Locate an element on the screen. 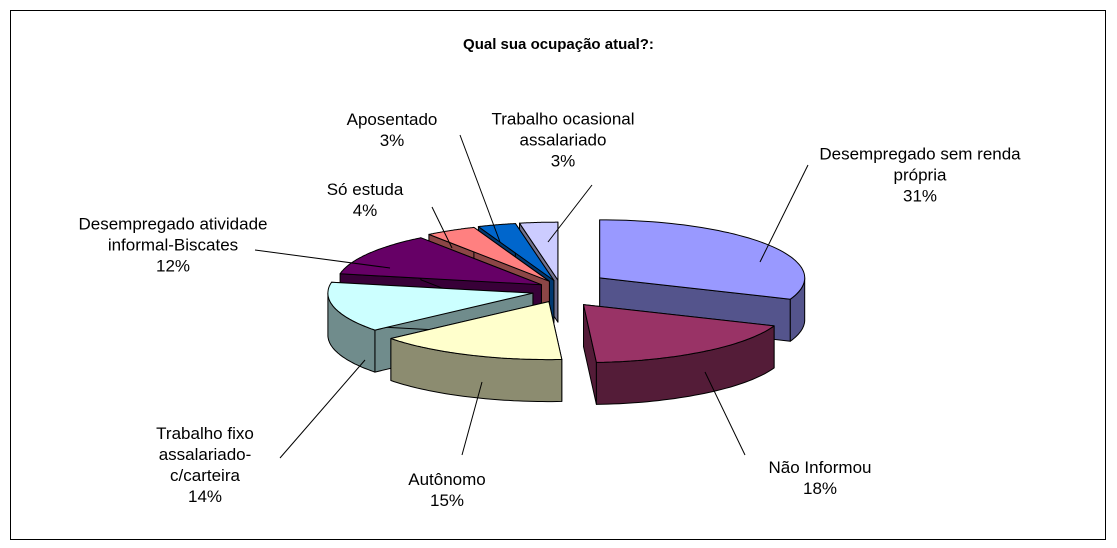 The width and height of the screenshot is (1117, 548). slice-label: Autônomo 15% is located at coordinates (447, 490).